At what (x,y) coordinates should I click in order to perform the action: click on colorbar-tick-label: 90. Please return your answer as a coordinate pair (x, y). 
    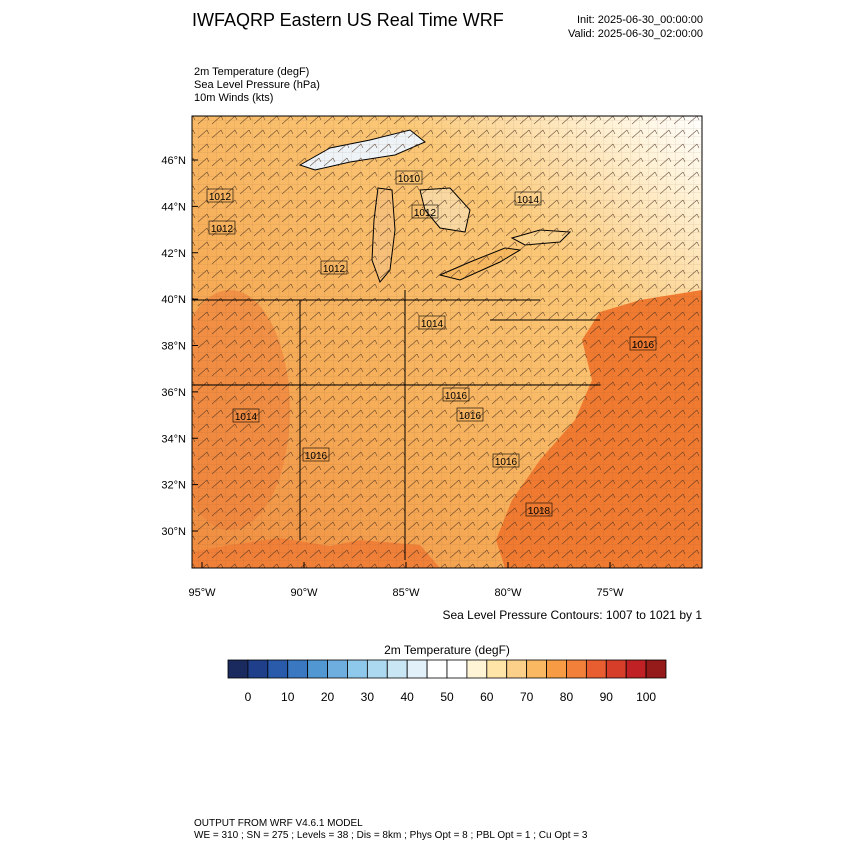
    Looking at the image, I should click on (607, 697).